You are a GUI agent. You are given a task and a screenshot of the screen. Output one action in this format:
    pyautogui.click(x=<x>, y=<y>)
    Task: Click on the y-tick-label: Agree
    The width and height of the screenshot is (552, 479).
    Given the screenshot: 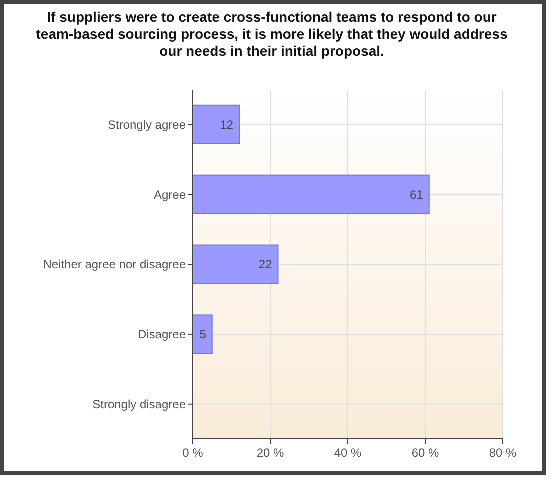 What is the action you would take?
    pyautogui.click(x=170, y=195)
    